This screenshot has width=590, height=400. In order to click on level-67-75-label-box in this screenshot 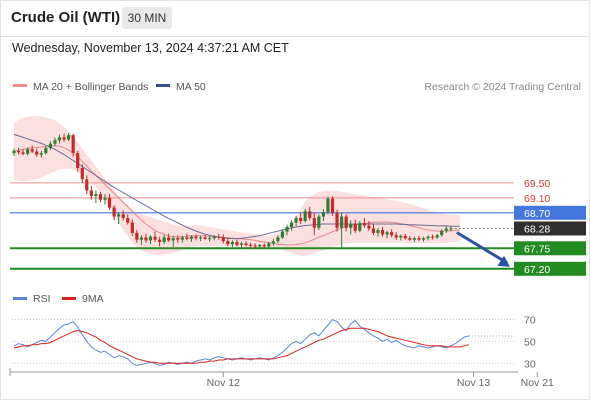, I will do `click(550, 248)`.